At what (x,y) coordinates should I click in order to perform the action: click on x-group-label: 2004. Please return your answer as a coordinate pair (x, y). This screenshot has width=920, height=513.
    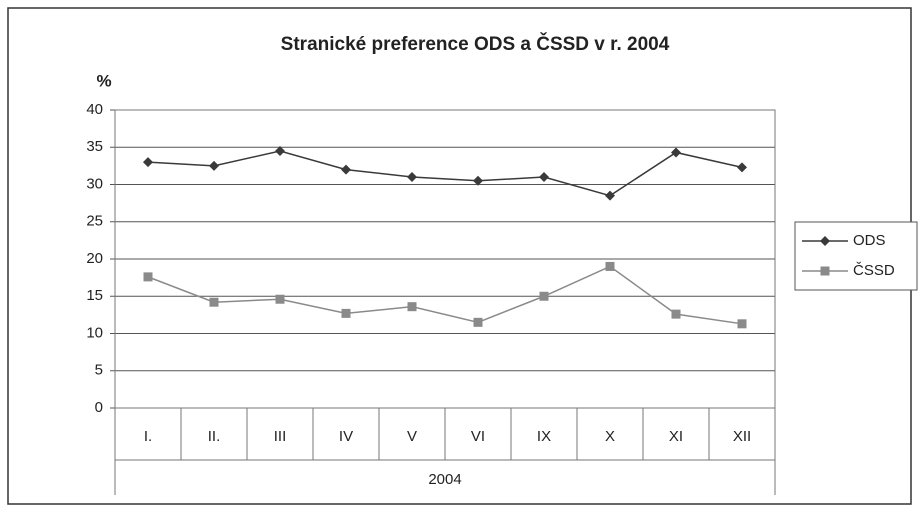
    Looking at the image, I should click on (444, 479).